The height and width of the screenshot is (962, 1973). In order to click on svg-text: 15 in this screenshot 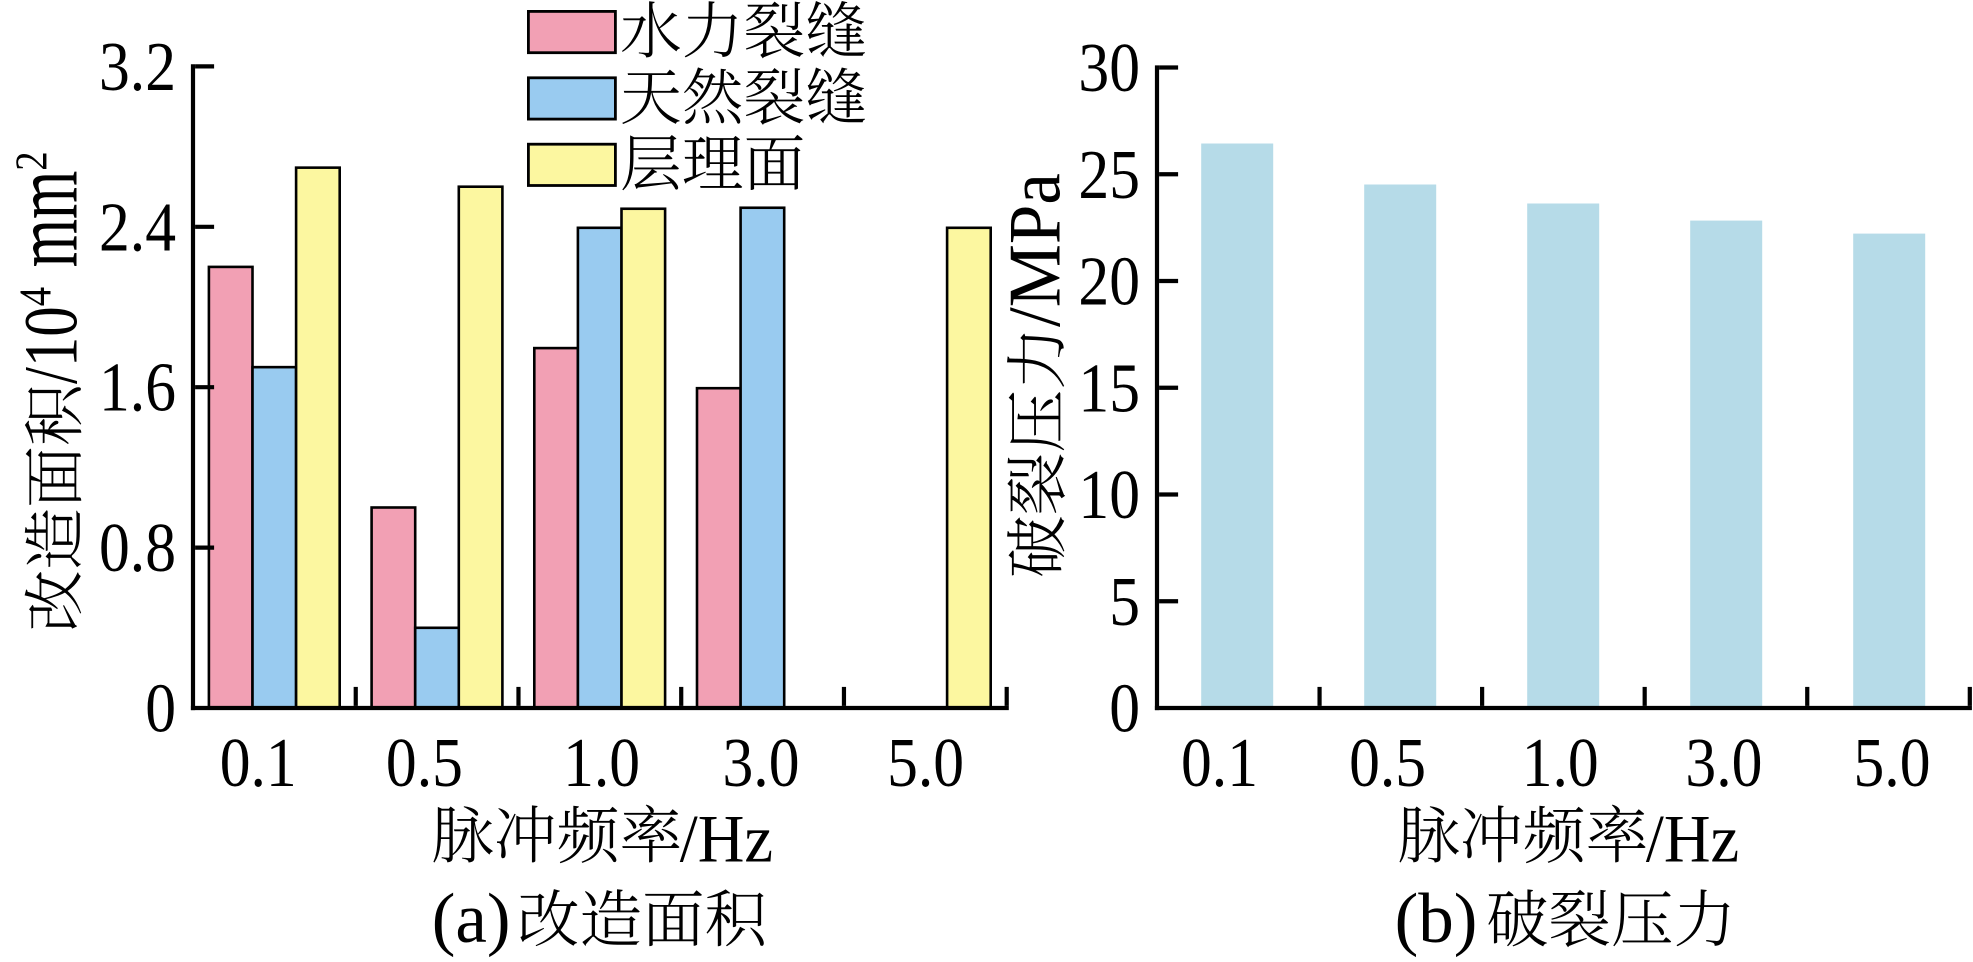, I will do `click(1109, 389)`.